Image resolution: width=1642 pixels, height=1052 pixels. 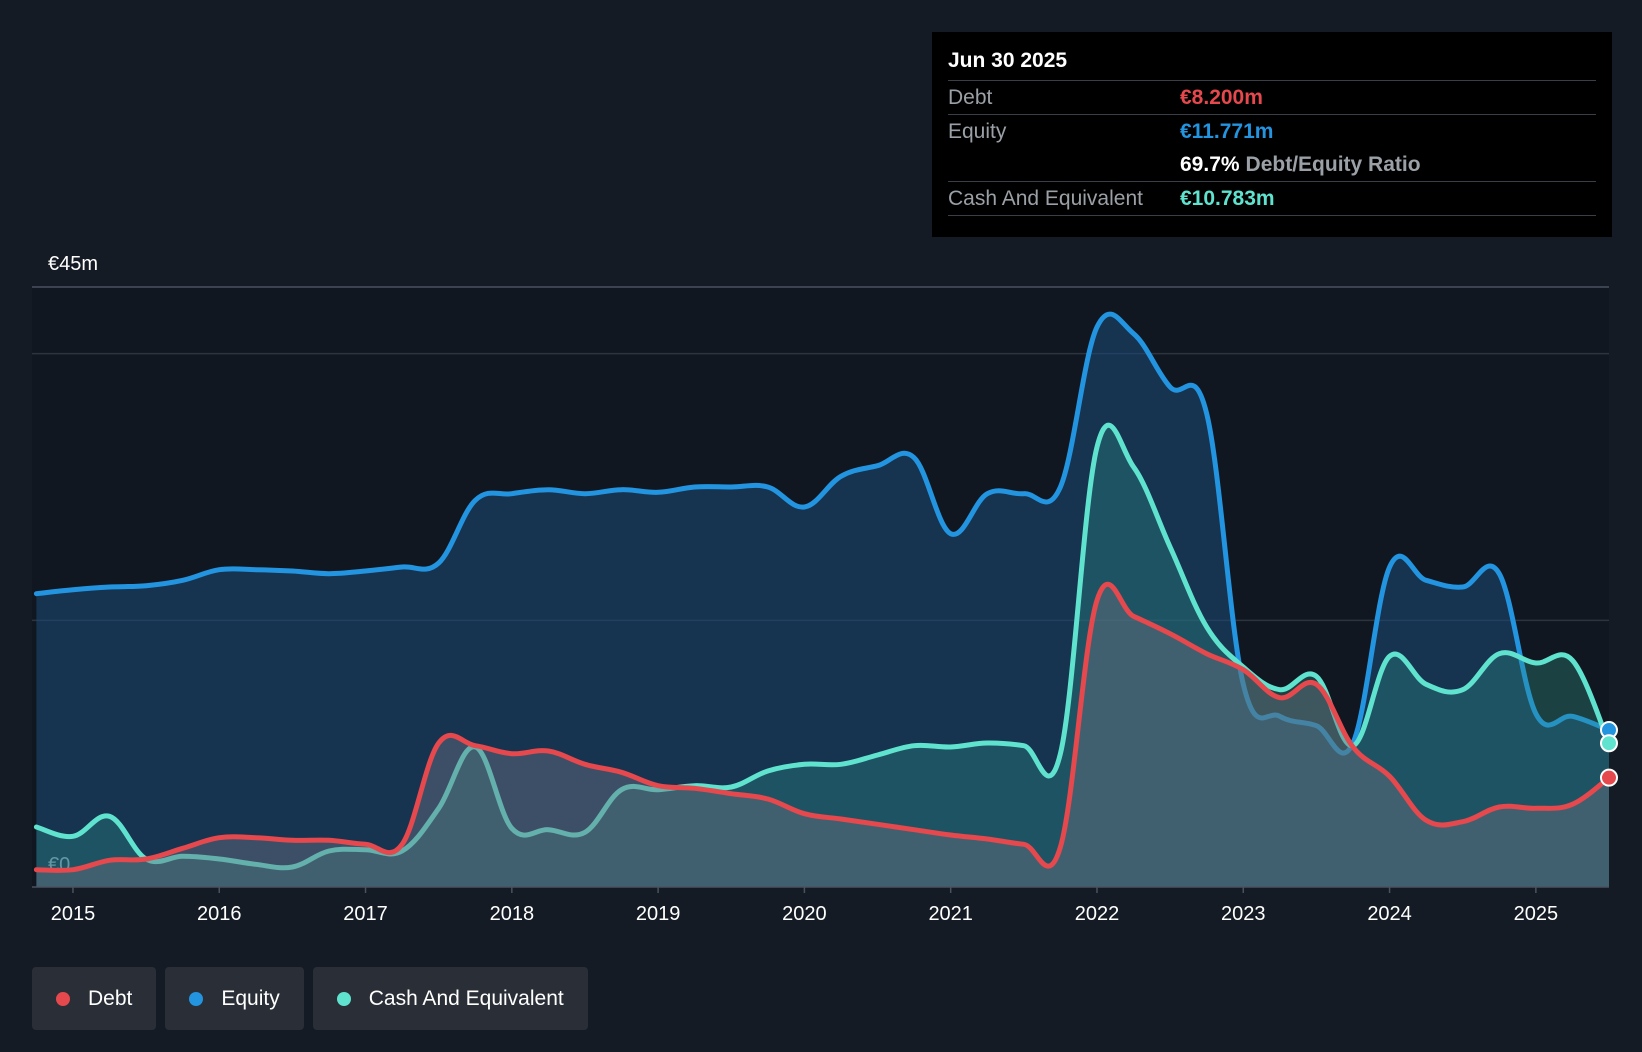 I want to click on tooltip-ratio-value: 69.7%, so click(x=1210, y=164).